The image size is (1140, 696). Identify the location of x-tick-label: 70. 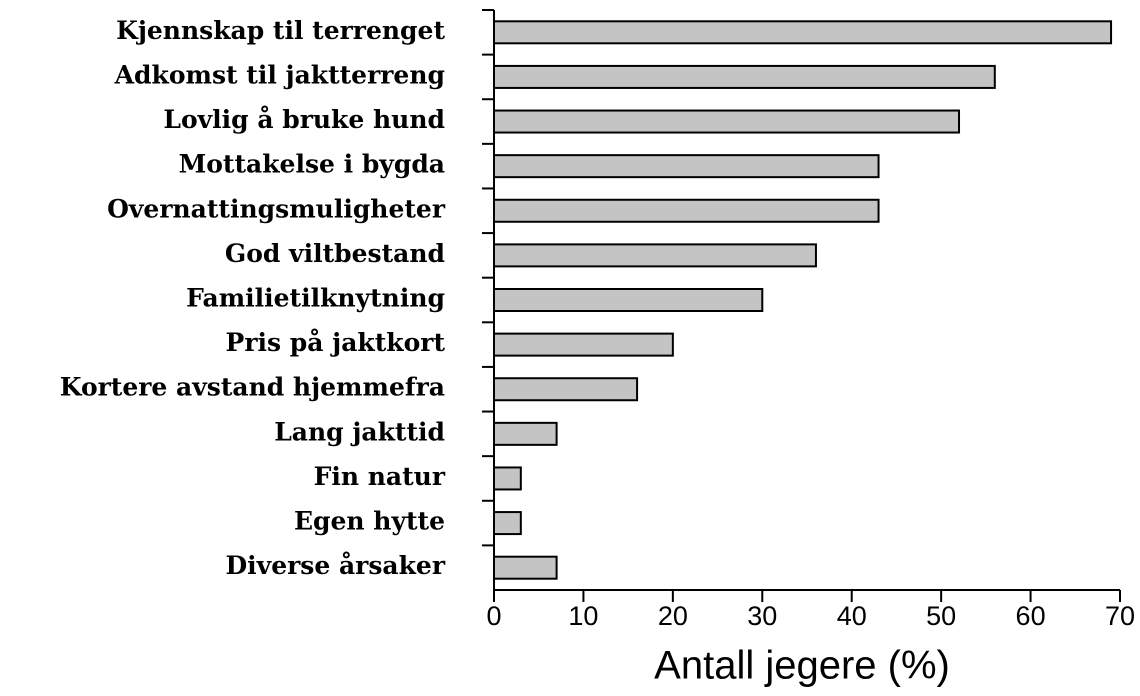
(1120, 616).